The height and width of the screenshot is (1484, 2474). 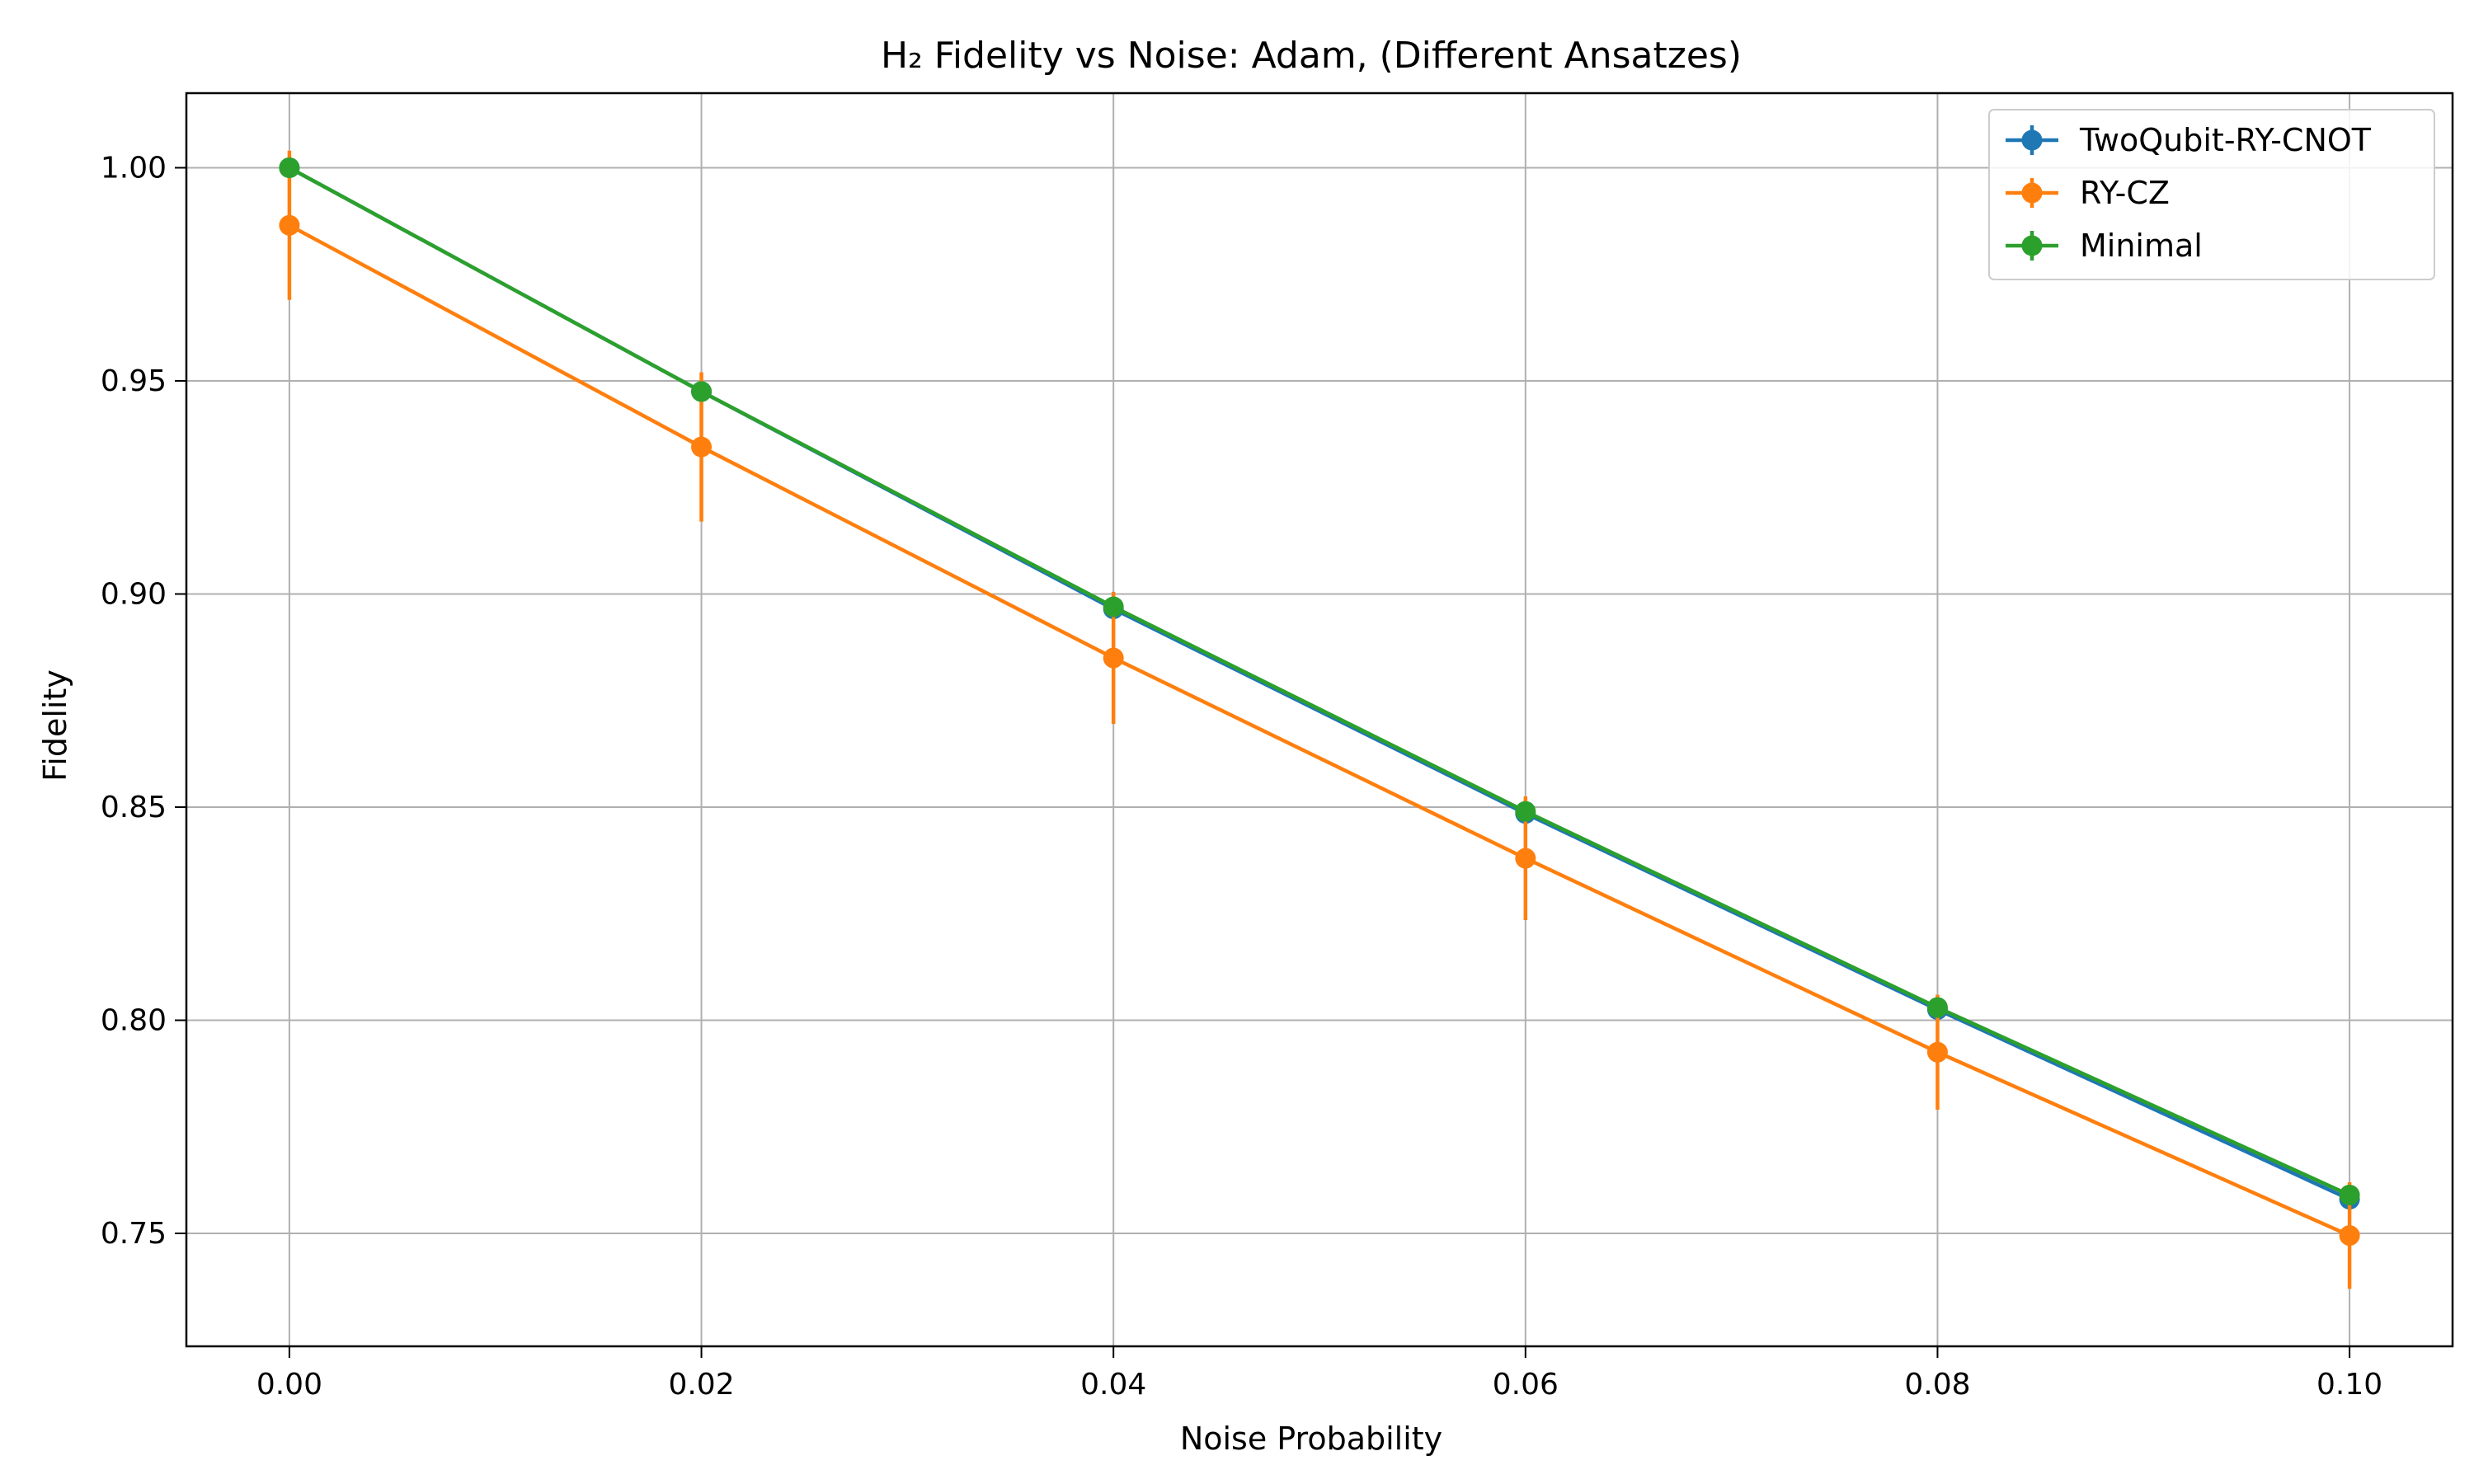 What do you see at coordinates (289, 1385) in the screenshot?
I see `x-tick-label: 0.00` at bounding box center [289, 1385].